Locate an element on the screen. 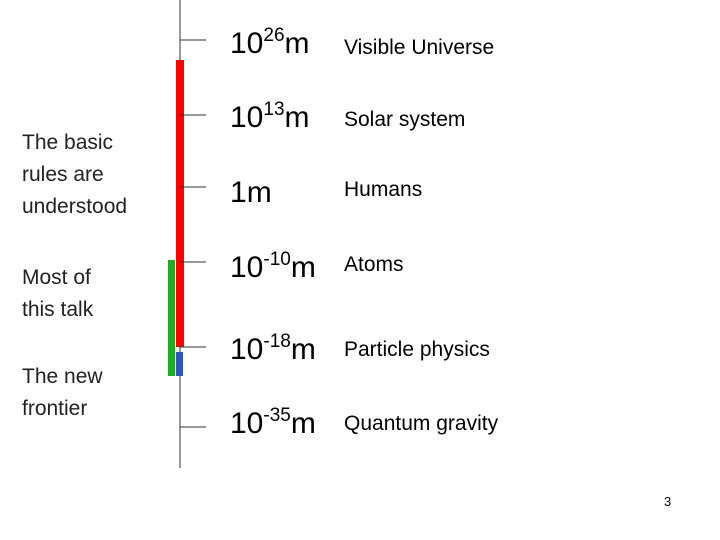 This screenshot has width=720, height=540. scale-label: Visible Universe is located at coordinates (419, 47).